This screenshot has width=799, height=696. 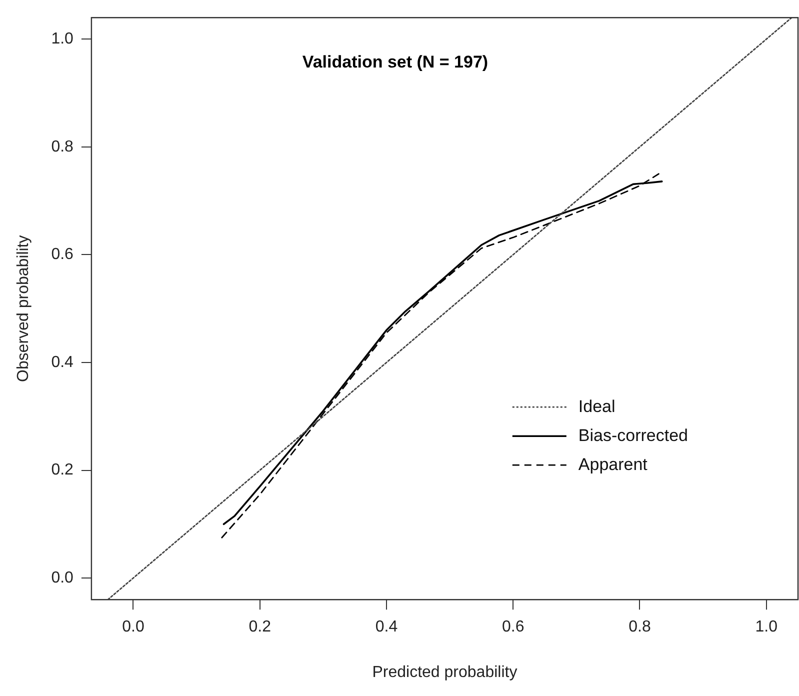 I want to click on legend-label: Bias-corrected, so click(x=633, y=435).